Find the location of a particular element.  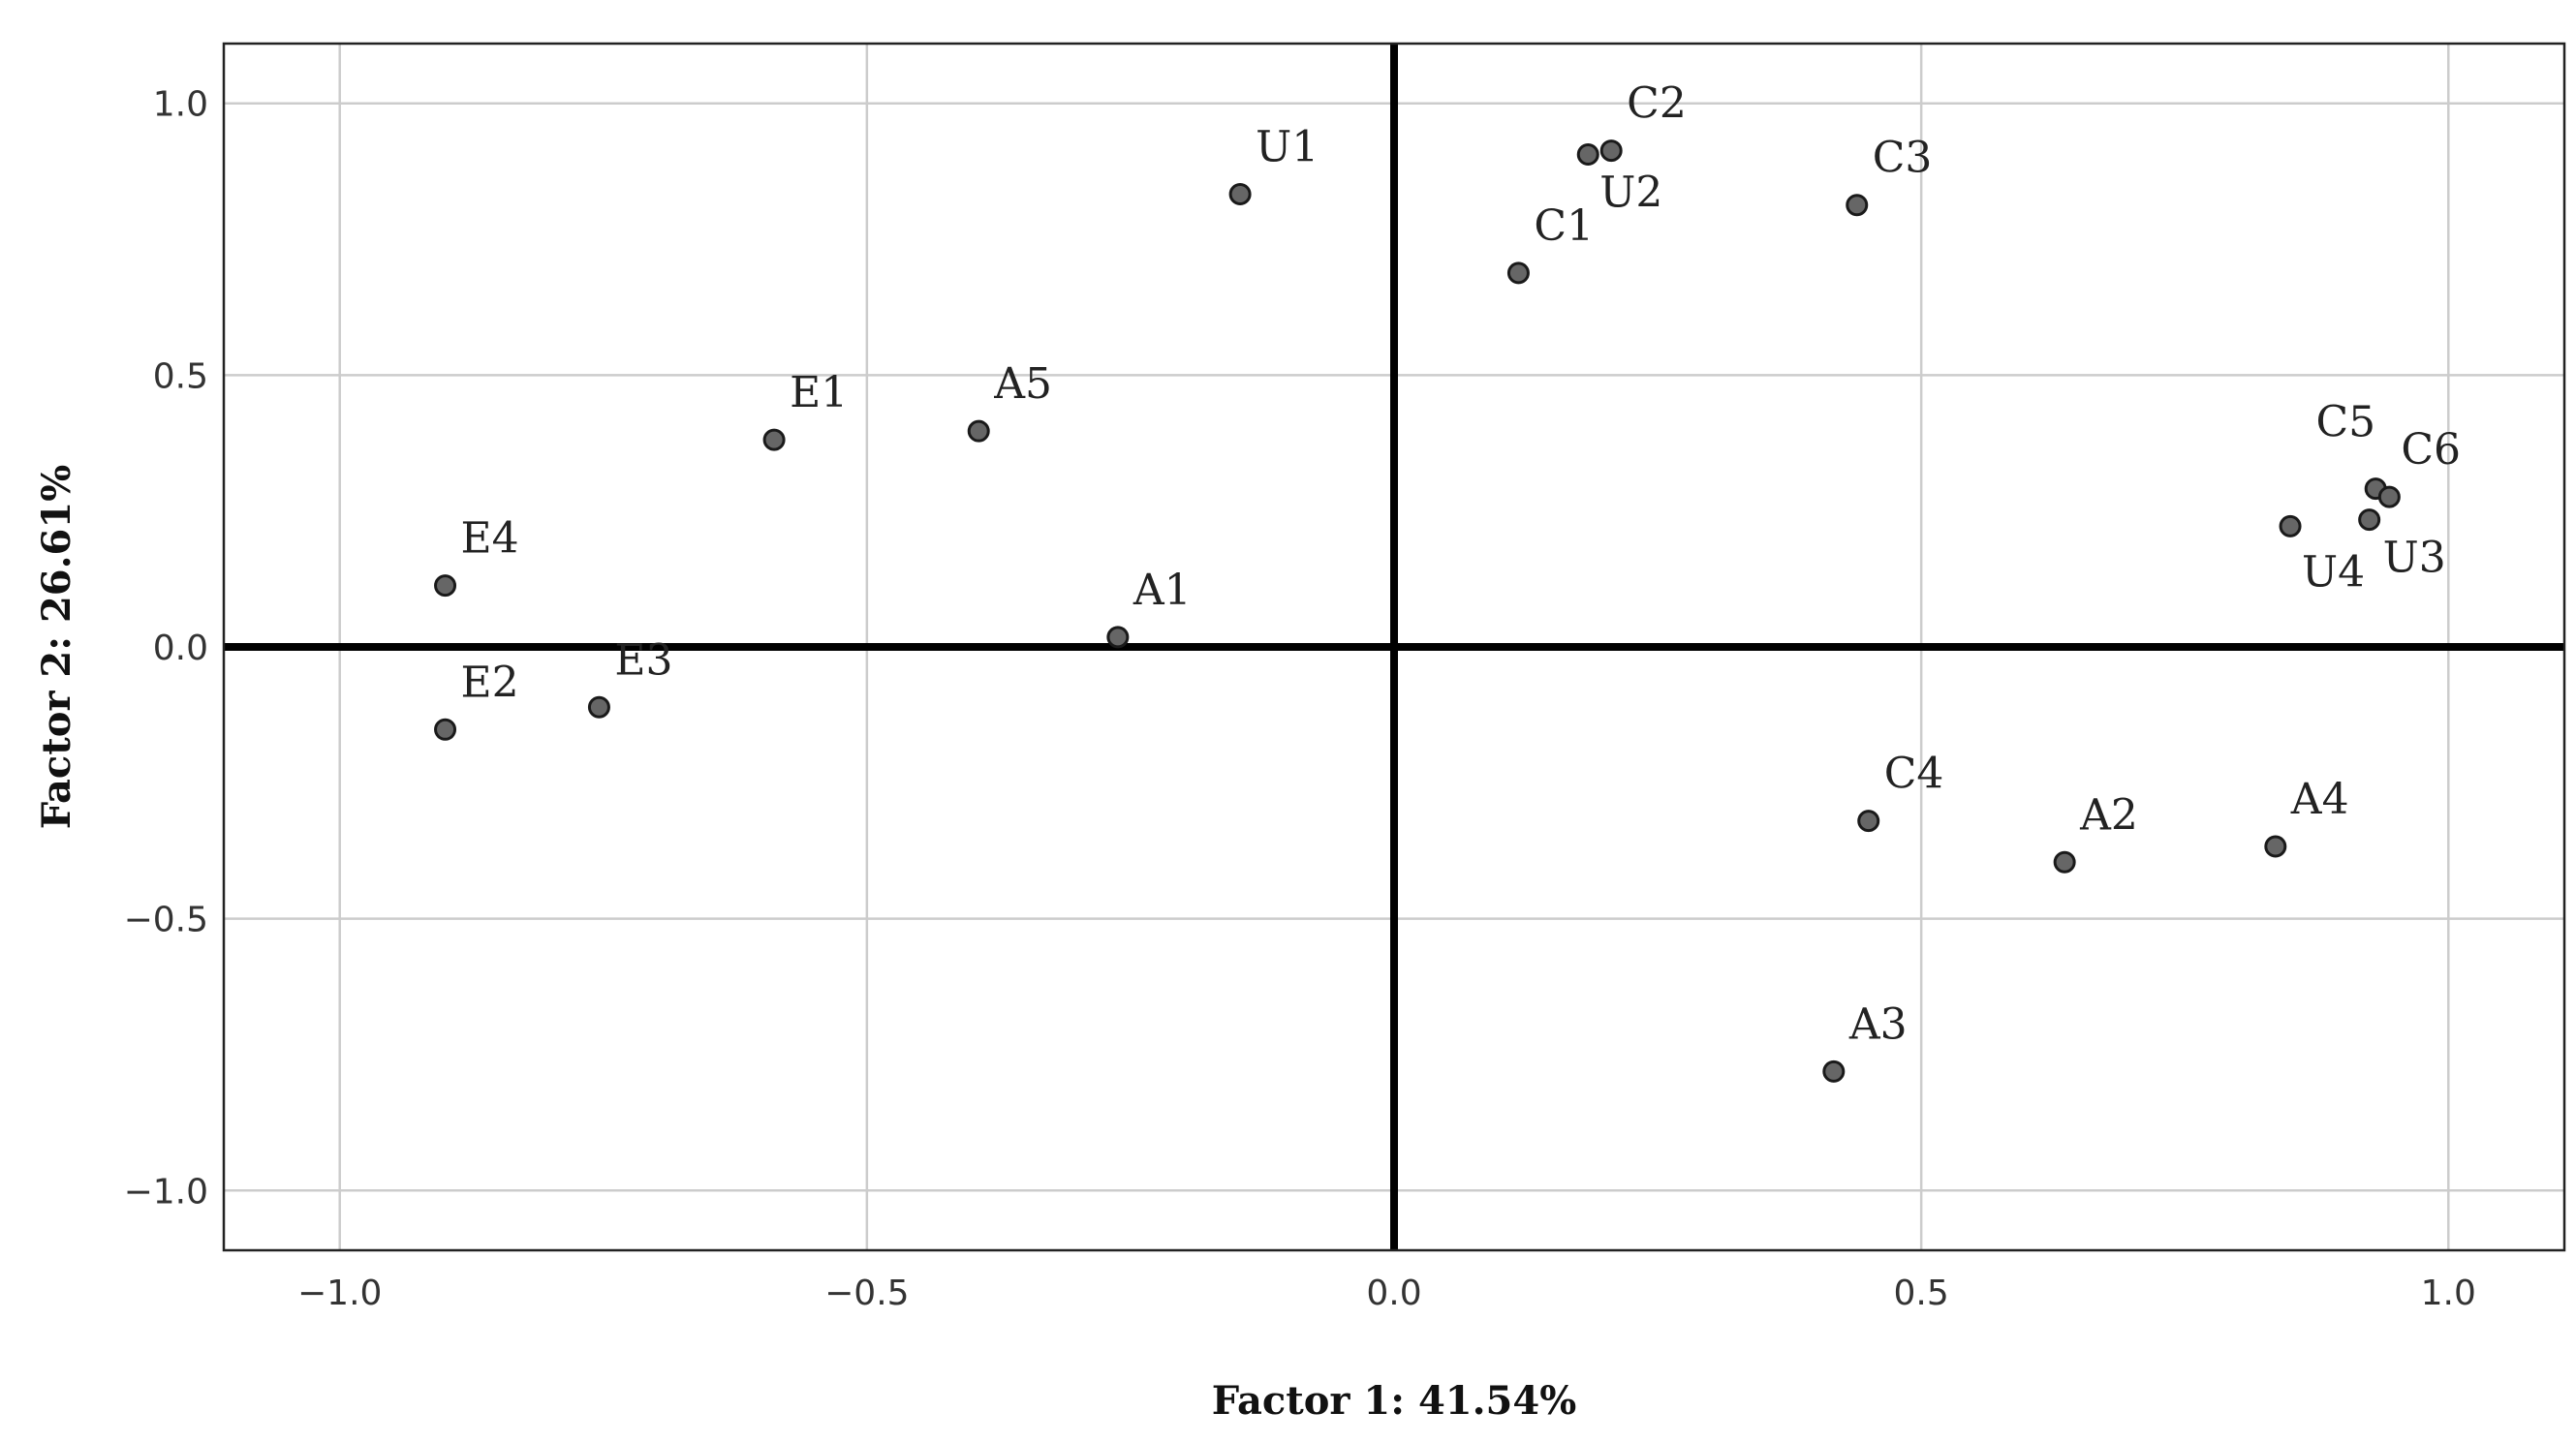

point-label-a2: A2 is located at coordinates (2108, 815).